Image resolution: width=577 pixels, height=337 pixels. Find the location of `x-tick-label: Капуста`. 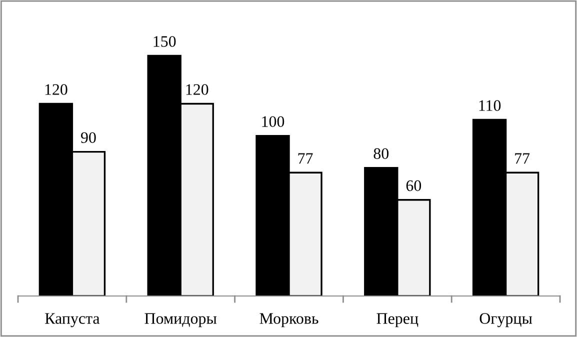

x-tick-label: Капуста is located at coordinates (72, 320).